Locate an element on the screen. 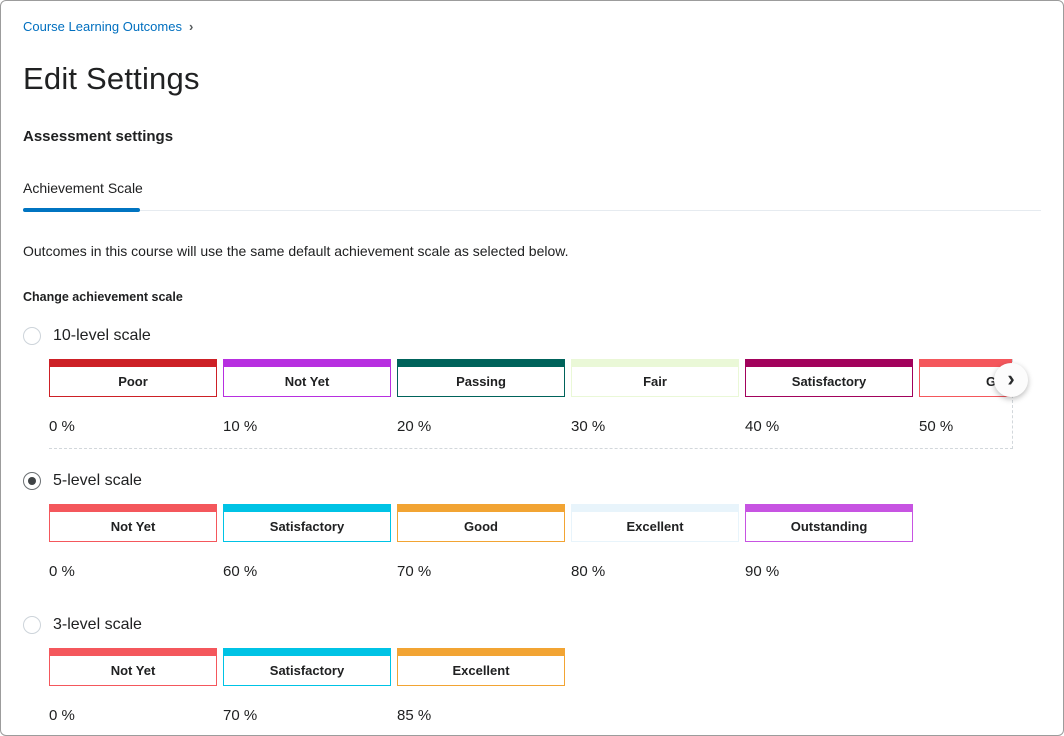 This screenshot has height=736, width=1064. level-card-body: Fair is located at coordinates (655, 382).